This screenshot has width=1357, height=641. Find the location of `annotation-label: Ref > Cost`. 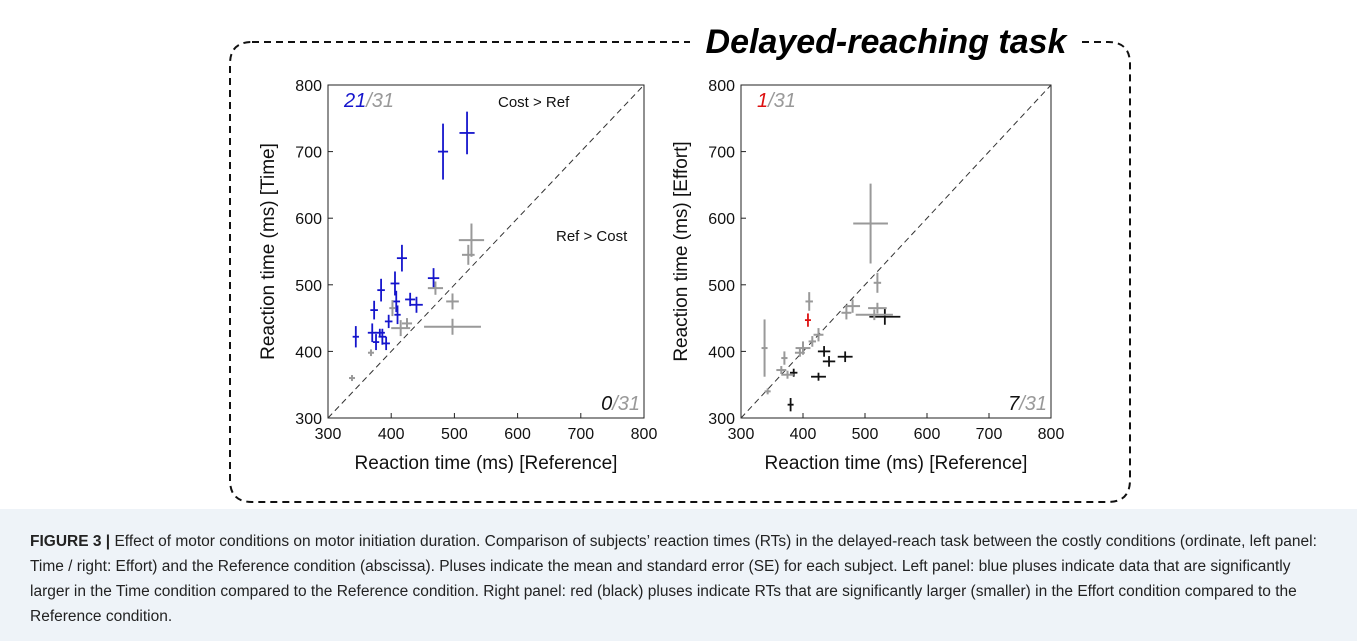

annotation-label: Ref > Cost is located at coordinates (592, 236).